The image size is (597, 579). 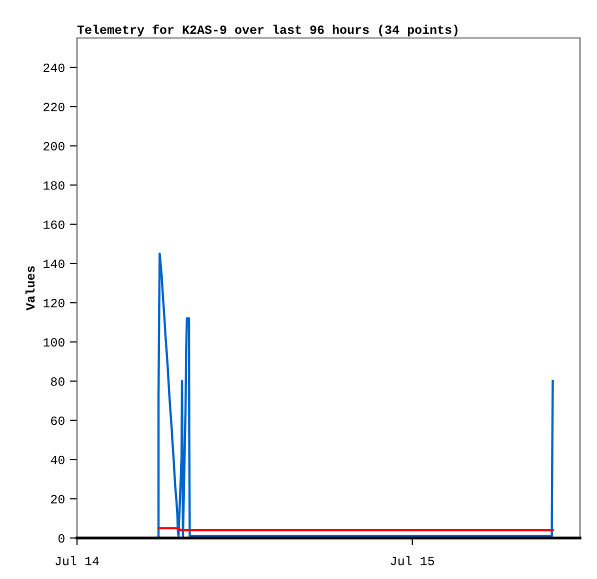 What do you see at coordinates (54, 107) in the screenshot?
I see `y-tick-label: 220` at bounding box center [54, 107].